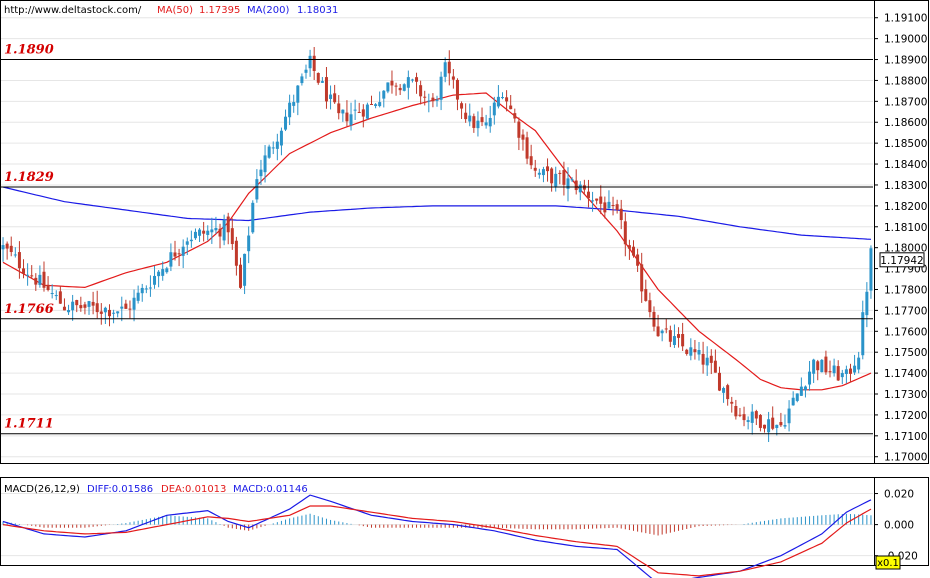 This screenshot has width=930, height=578. I want to click on macd-scale-badge-box, so click(888, 562).